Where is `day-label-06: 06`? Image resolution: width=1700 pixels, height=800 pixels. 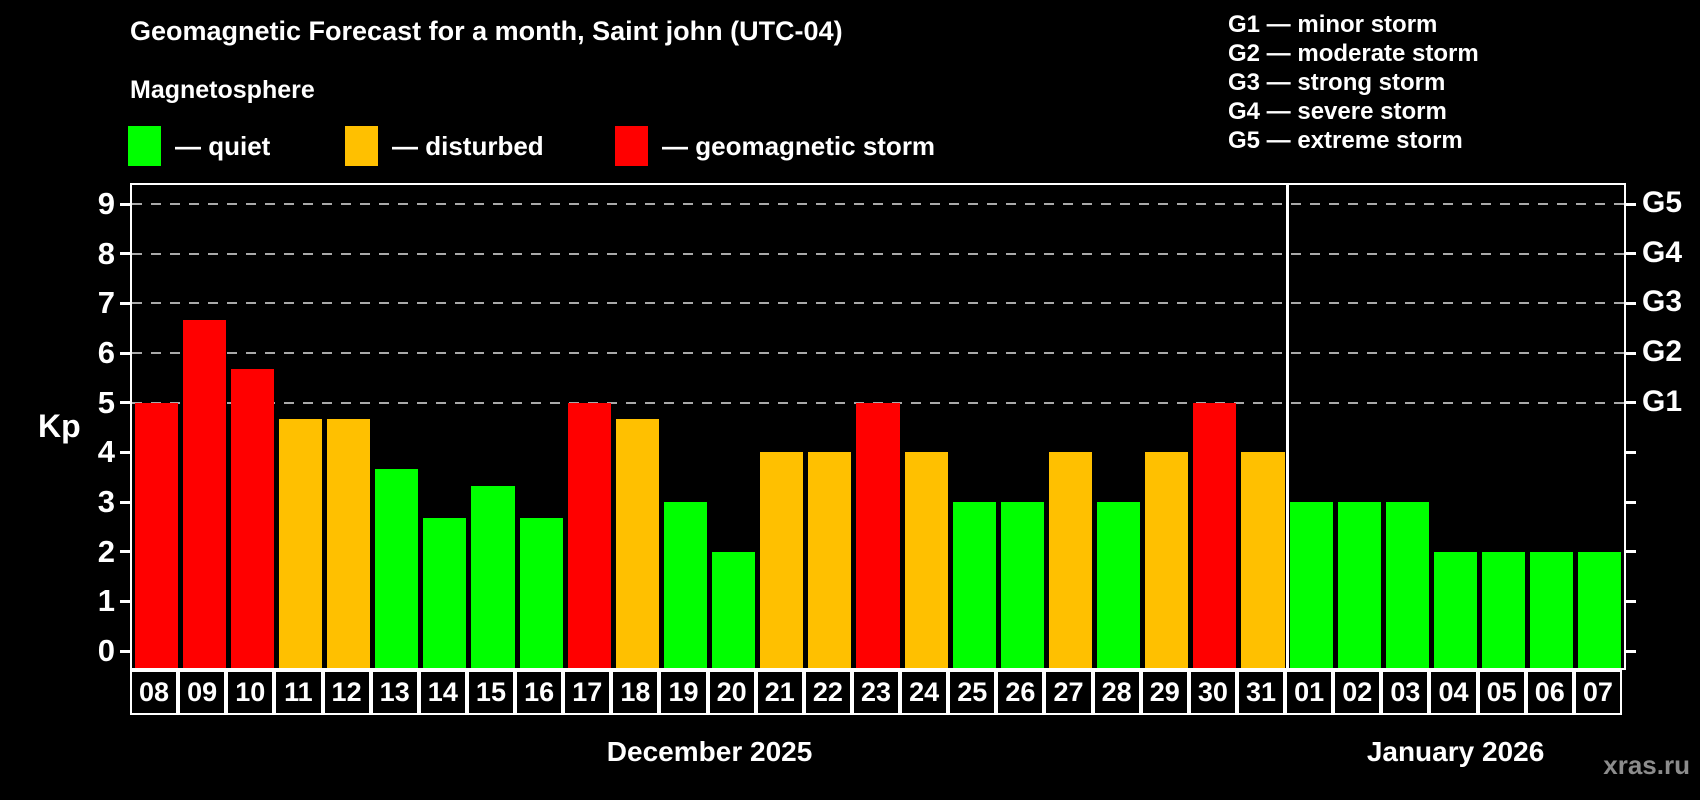
day-label-06: 06 is located at coordinates (1549, 692).